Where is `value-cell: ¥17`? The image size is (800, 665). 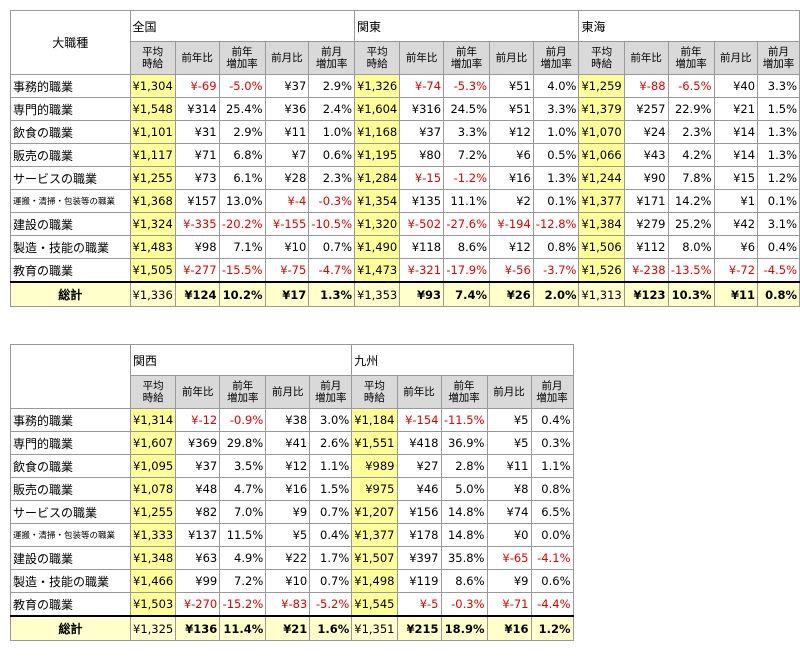 value-cell: ¥17 is located at coordinates (287, 294).